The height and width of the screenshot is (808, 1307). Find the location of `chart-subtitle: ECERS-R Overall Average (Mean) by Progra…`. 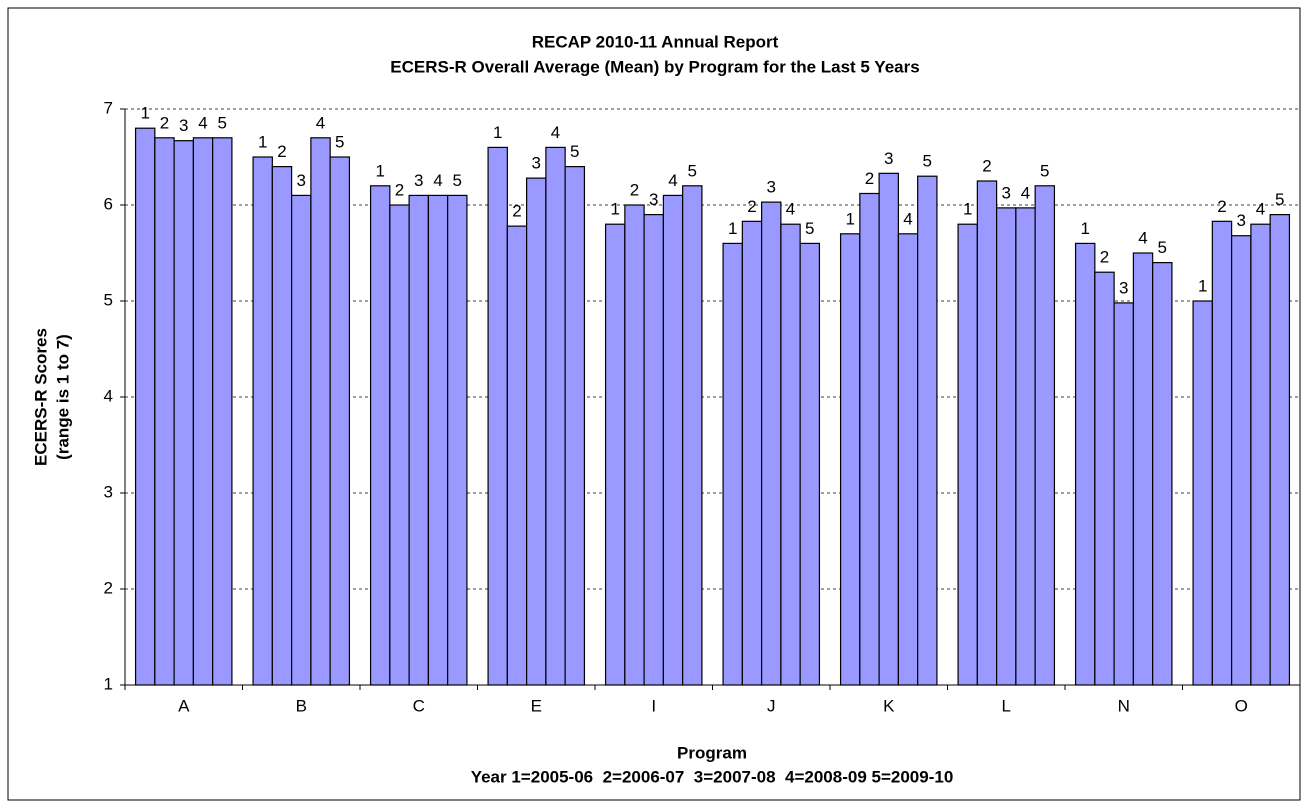

chart-subtitle: ECERS-R Overall Average (Mean) by Progra… is located at coordinates (654, 66).